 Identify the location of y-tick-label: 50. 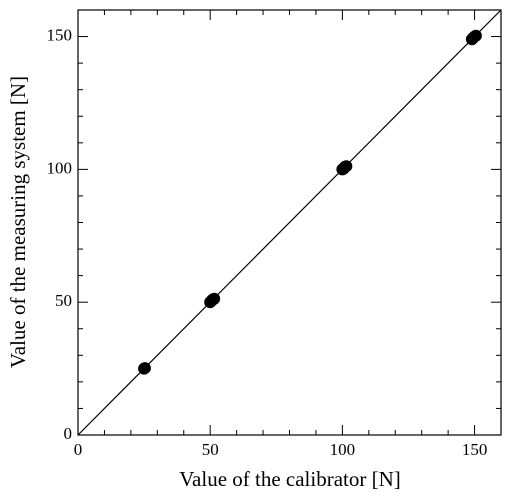
(63, 300).